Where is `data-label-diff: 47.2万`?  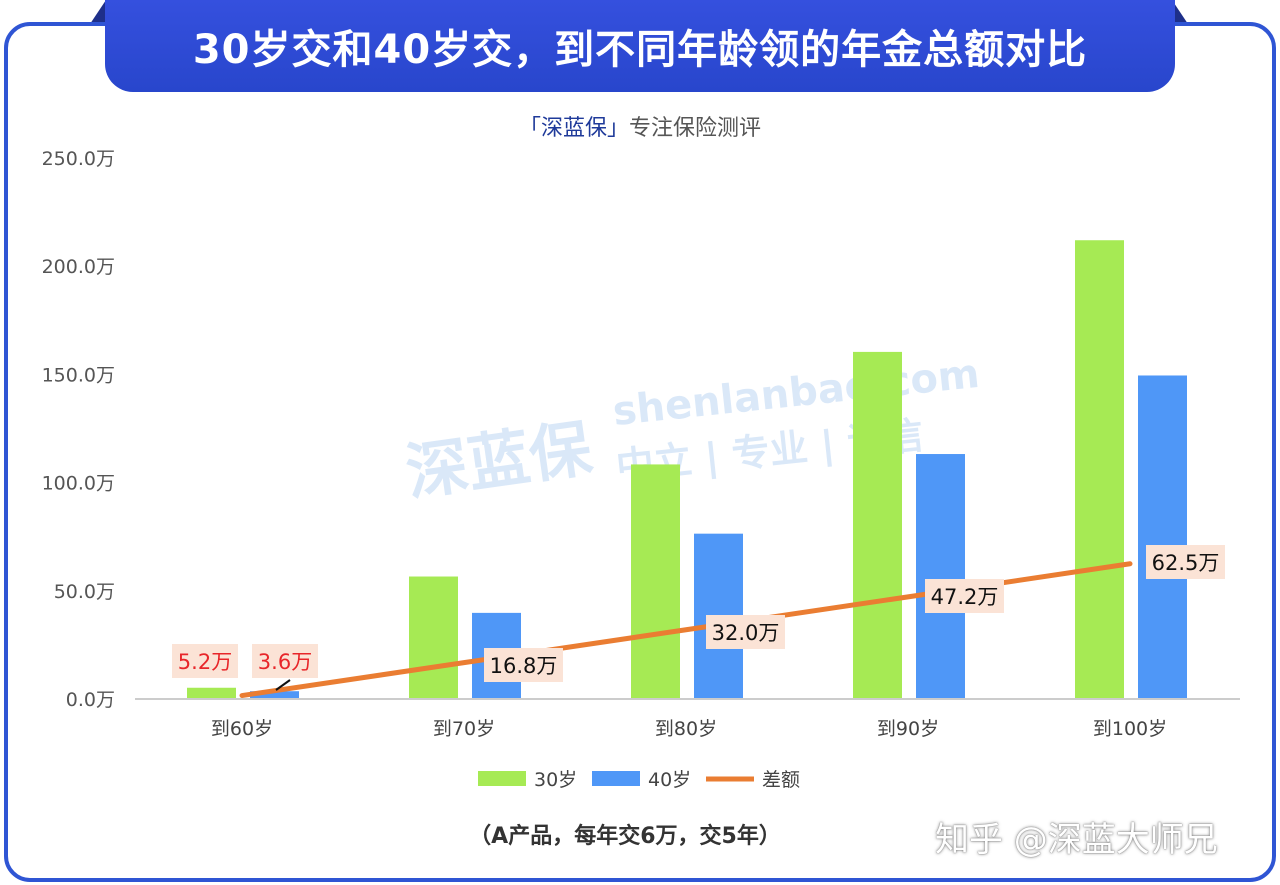
data-label-diff: 47.2万 is located at coordinates (965, 597).